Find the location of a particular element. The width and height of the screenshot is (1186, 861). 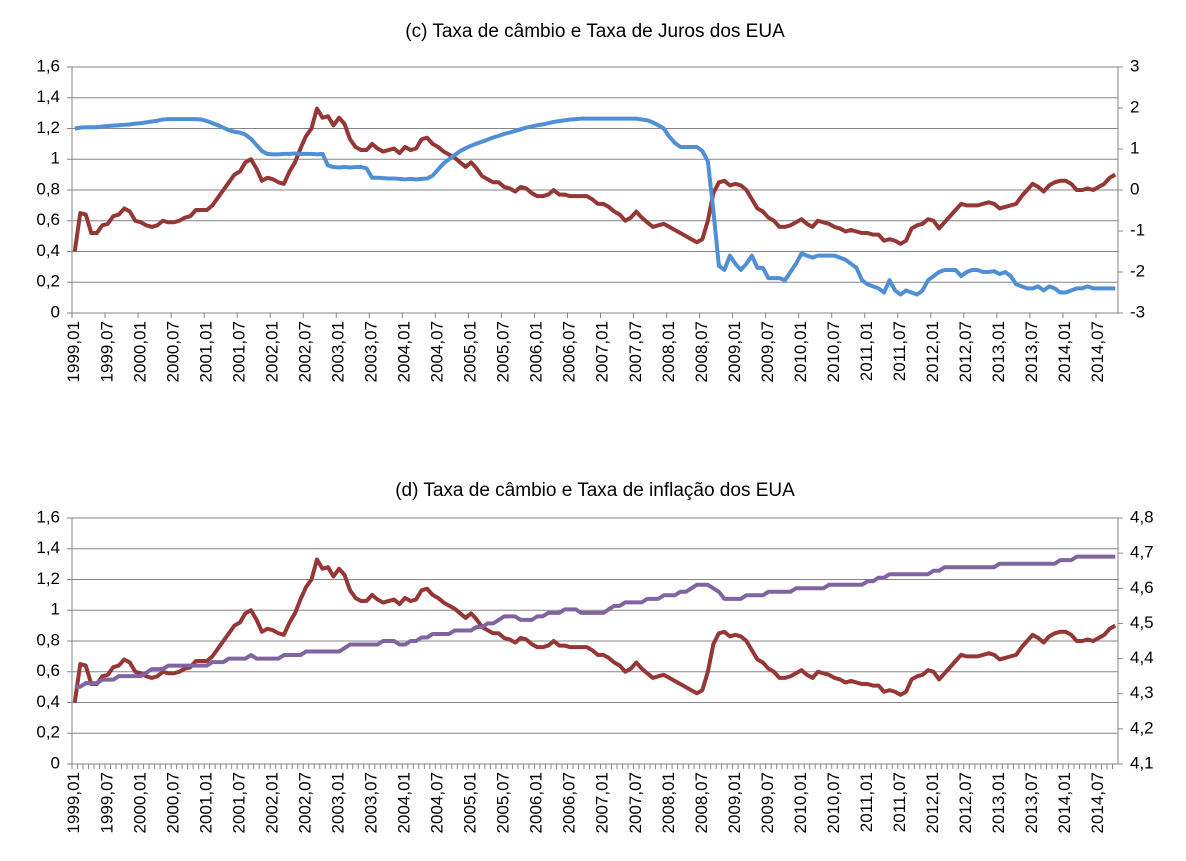

y2-tick-label: 4,1 is located at coordinates (1142, 762).